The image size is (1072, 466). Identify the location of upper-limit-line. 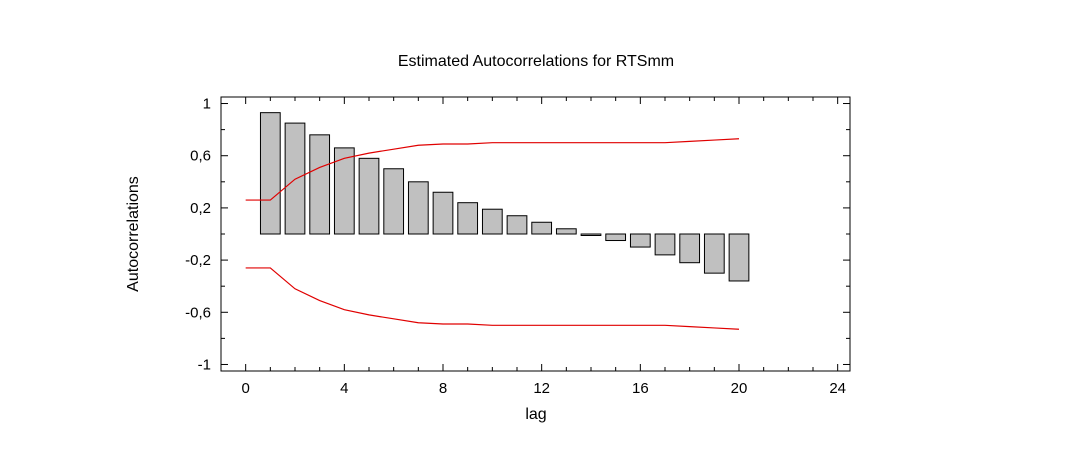
(492, 169).